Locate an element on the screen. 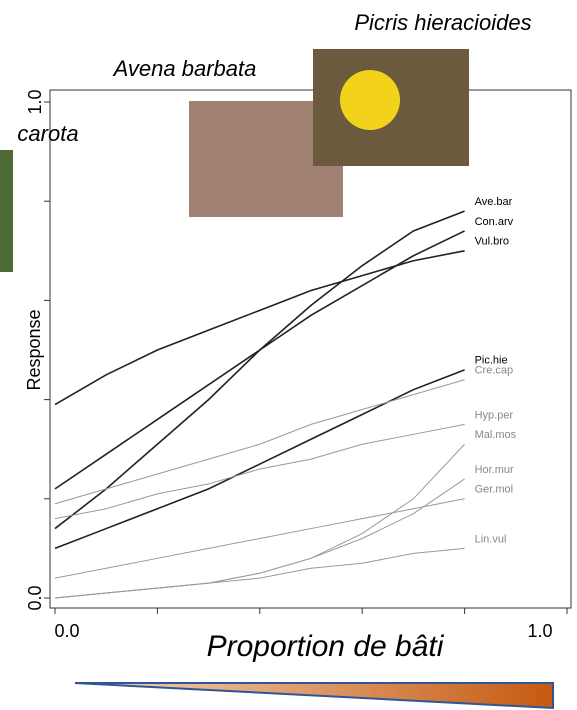 The height and width of the screenshot is (710, 577). annotation: carota is located at coordinates (47, 133).